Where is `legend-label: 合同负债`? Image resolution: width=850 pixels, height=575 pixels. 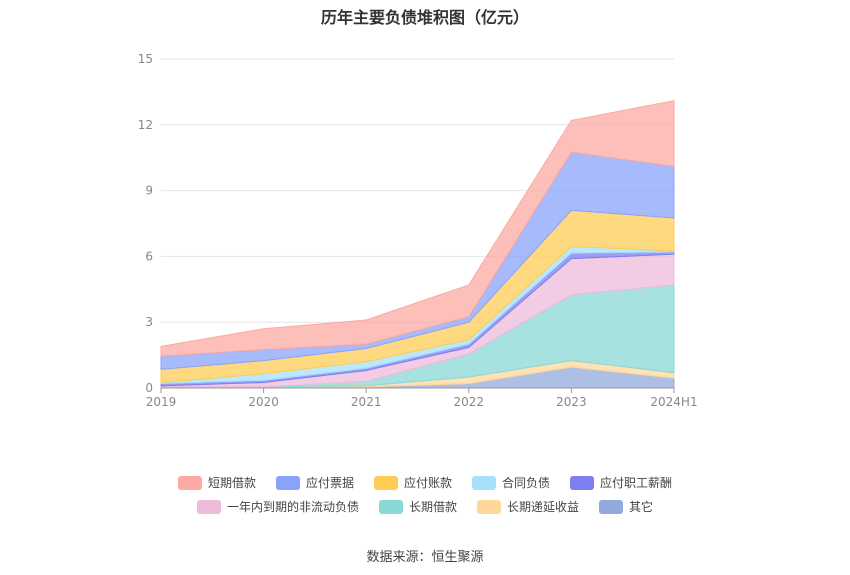 legend-label: 合同负债 is located at coordinates (526, 483).